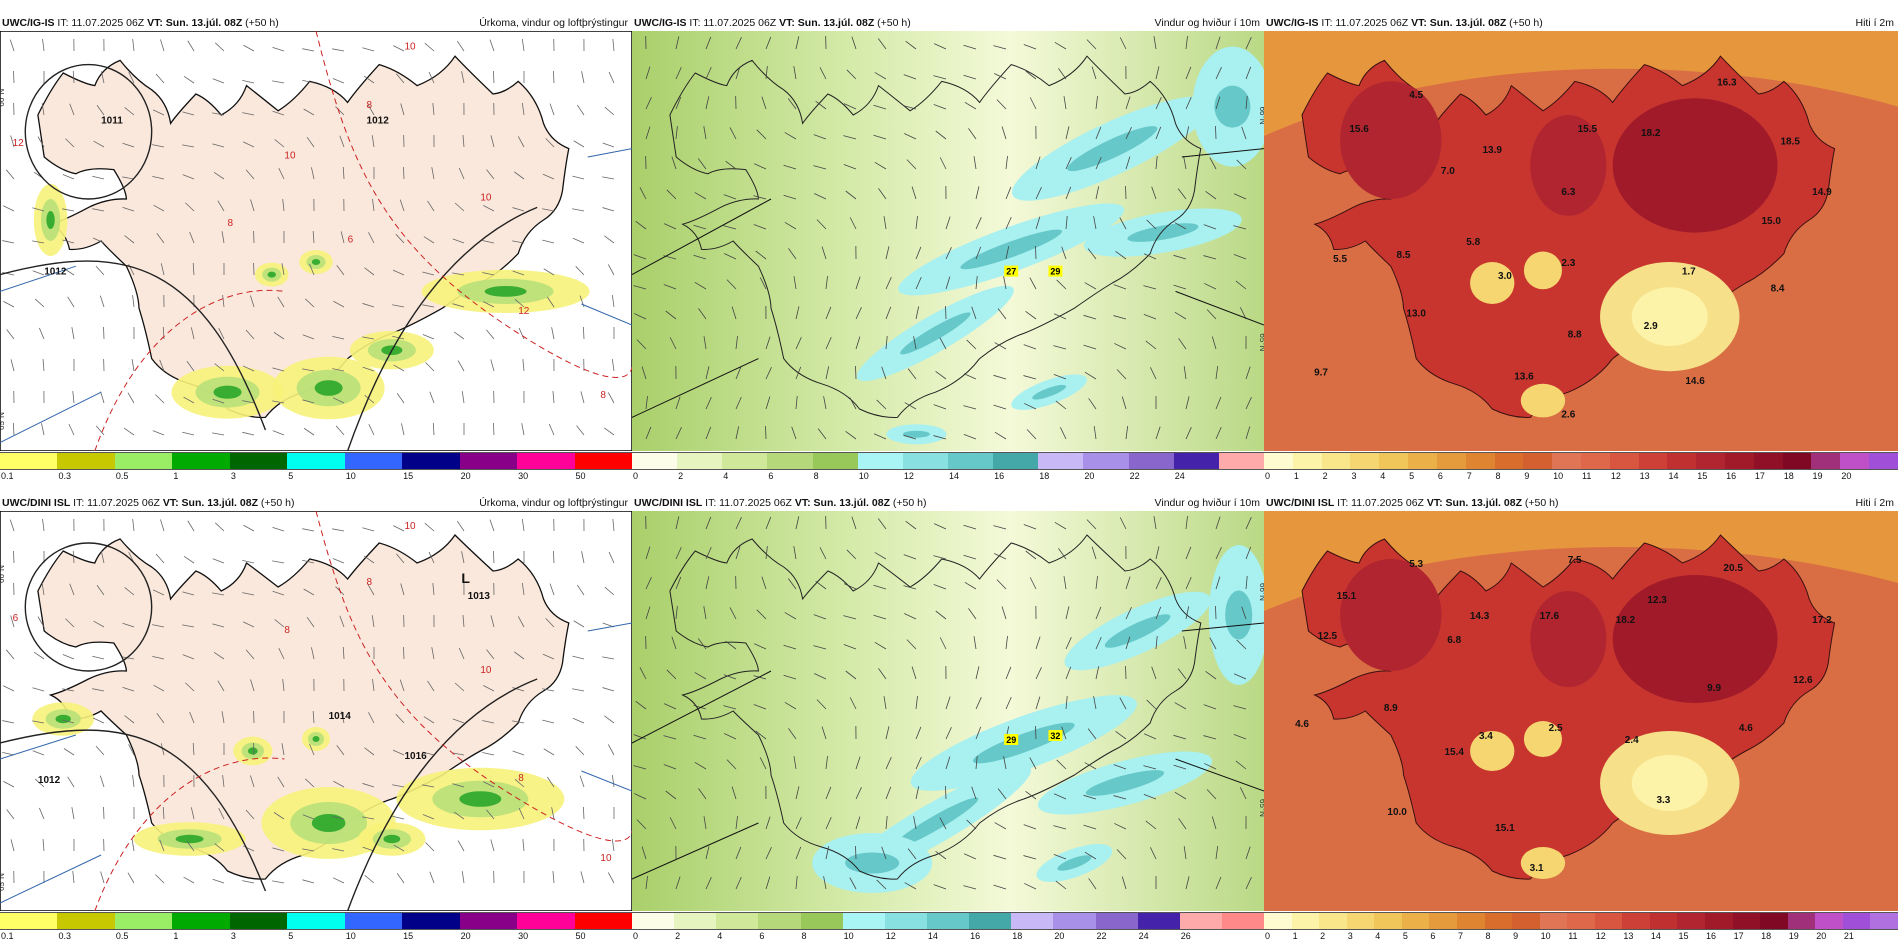  What do you see at coordinates (1550, 616) in the screenshot?
I see `temp-value-label: 17.6` at bounding box center [1550, 616].